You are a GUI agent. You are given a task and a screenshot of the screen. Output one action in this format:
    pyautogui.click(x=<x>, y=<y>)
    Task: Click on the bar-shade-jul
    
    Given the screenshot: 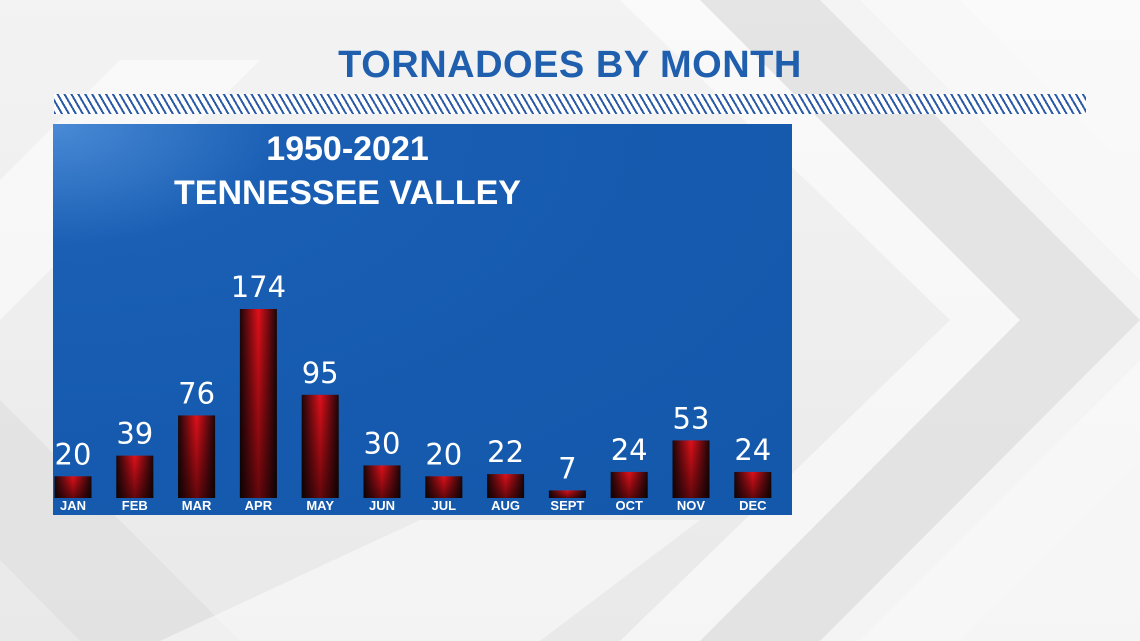 What is the action you would take?
    pyautogui.click(x=444, y=487)
    